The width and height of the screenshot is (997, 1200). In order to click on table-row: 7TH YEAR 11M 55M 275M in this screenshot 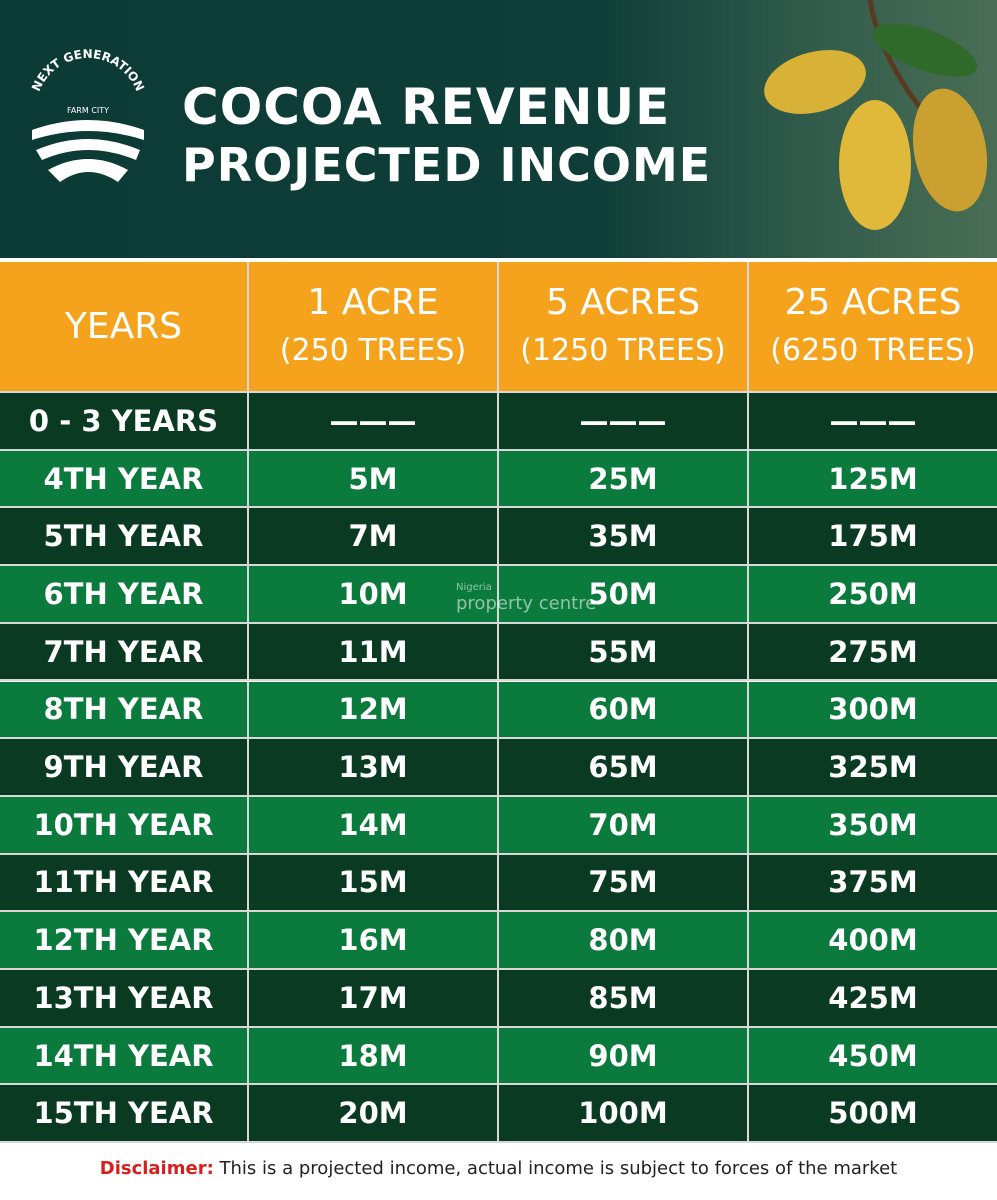, I will do `click(498, 652)`.